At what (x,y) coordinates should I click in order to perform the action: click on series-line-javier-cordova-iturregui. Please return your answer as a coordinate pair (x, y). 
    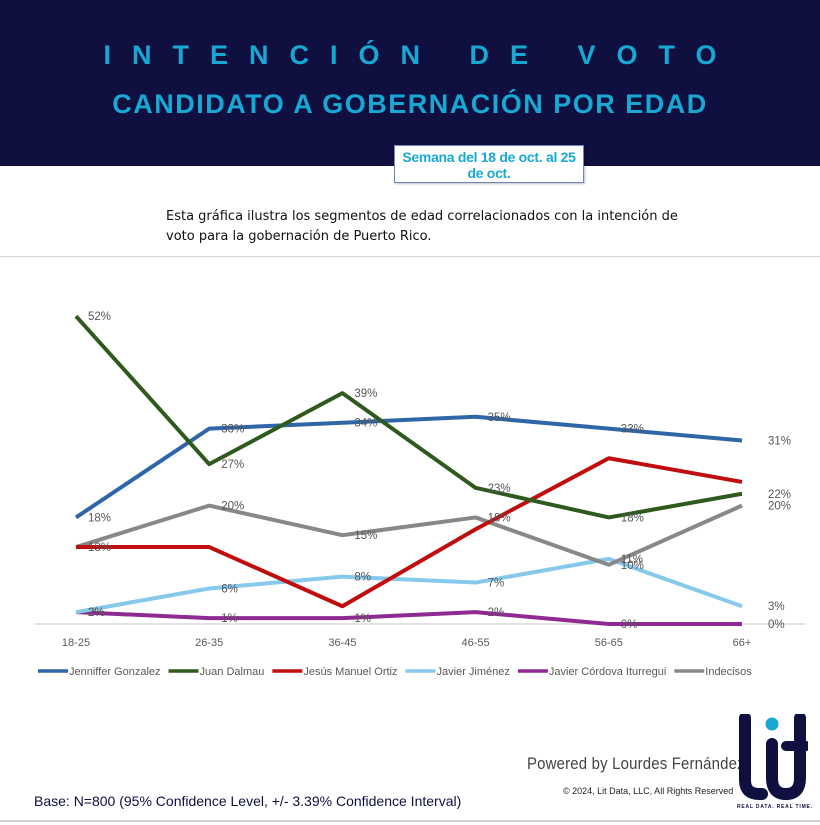
    Looking at the image, I should click on (408, 618).